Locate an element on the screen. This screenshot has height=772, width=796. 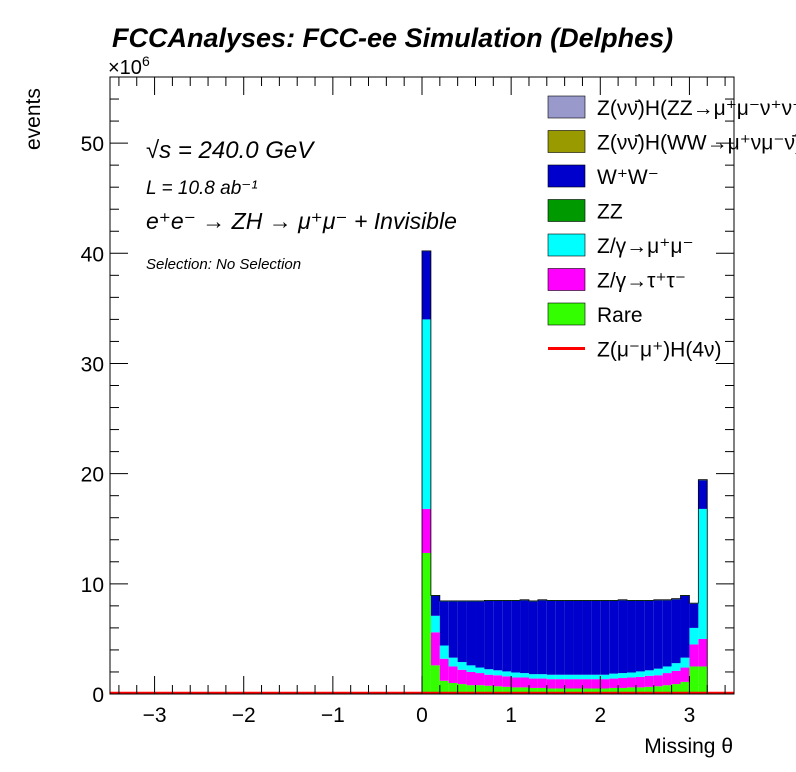
y-multiplier: ×10⁶ is located at coordinates (129, 66).